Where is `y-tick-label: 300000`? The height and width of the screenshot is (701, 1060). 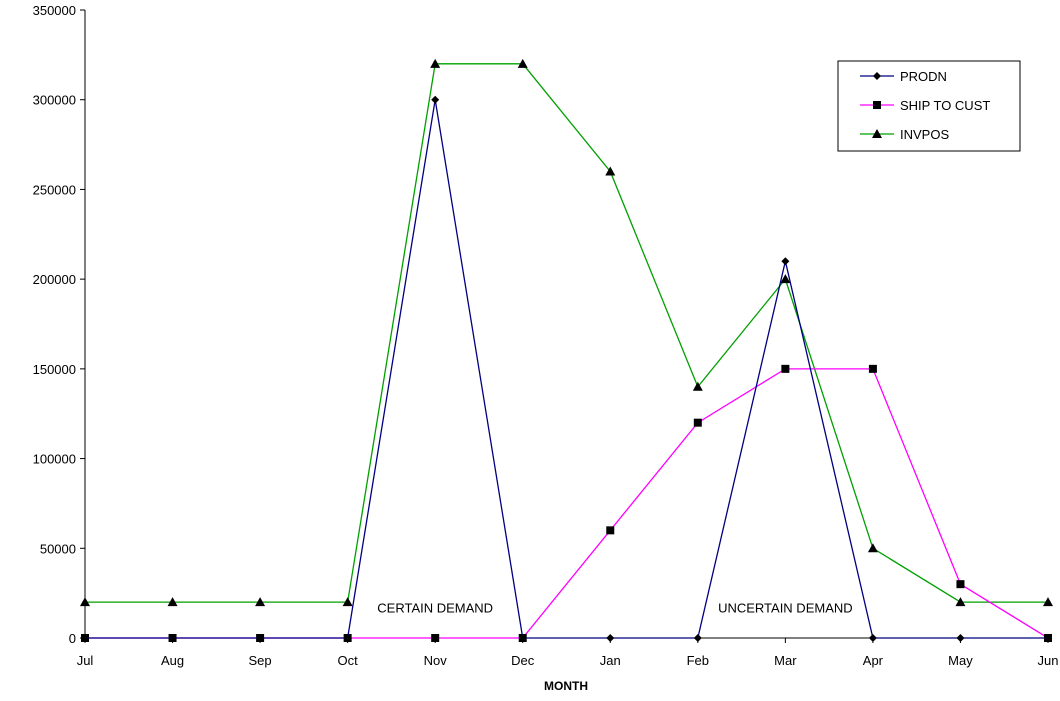
y-tick-label: 300000 is located at coordinates (54, 100).